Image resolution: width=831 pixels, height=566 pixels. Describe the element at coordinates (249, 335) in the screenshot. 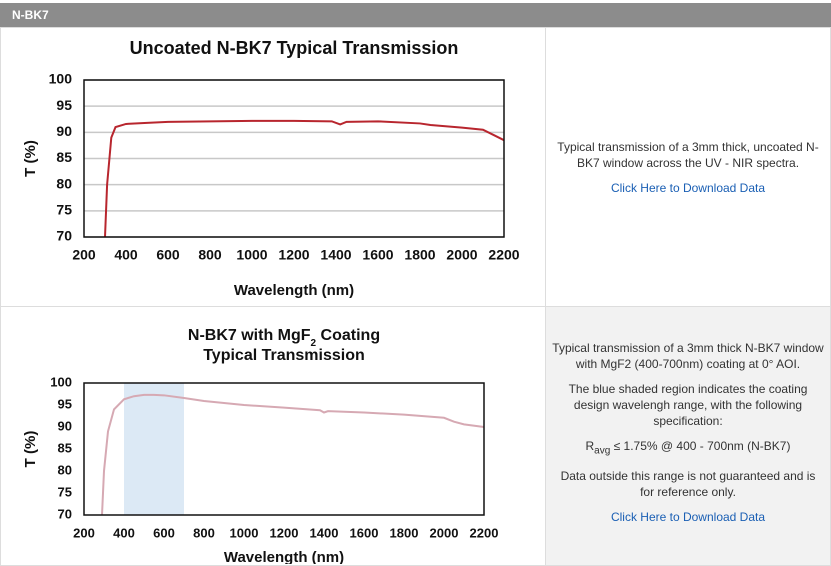

I see `title-text: N-BK7 with MgF` at that location.